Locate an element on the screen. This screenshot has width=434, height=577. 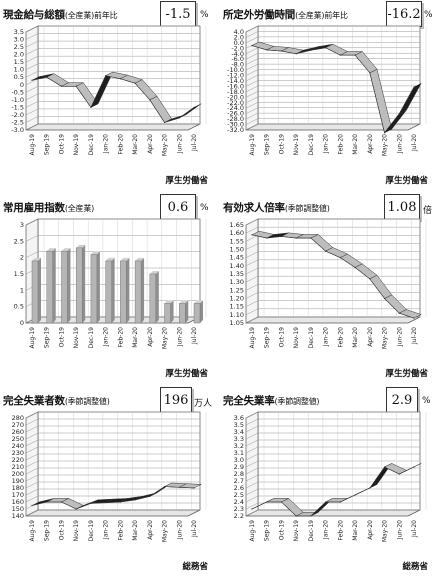
plot-floor is located at coordinates (333, 513).